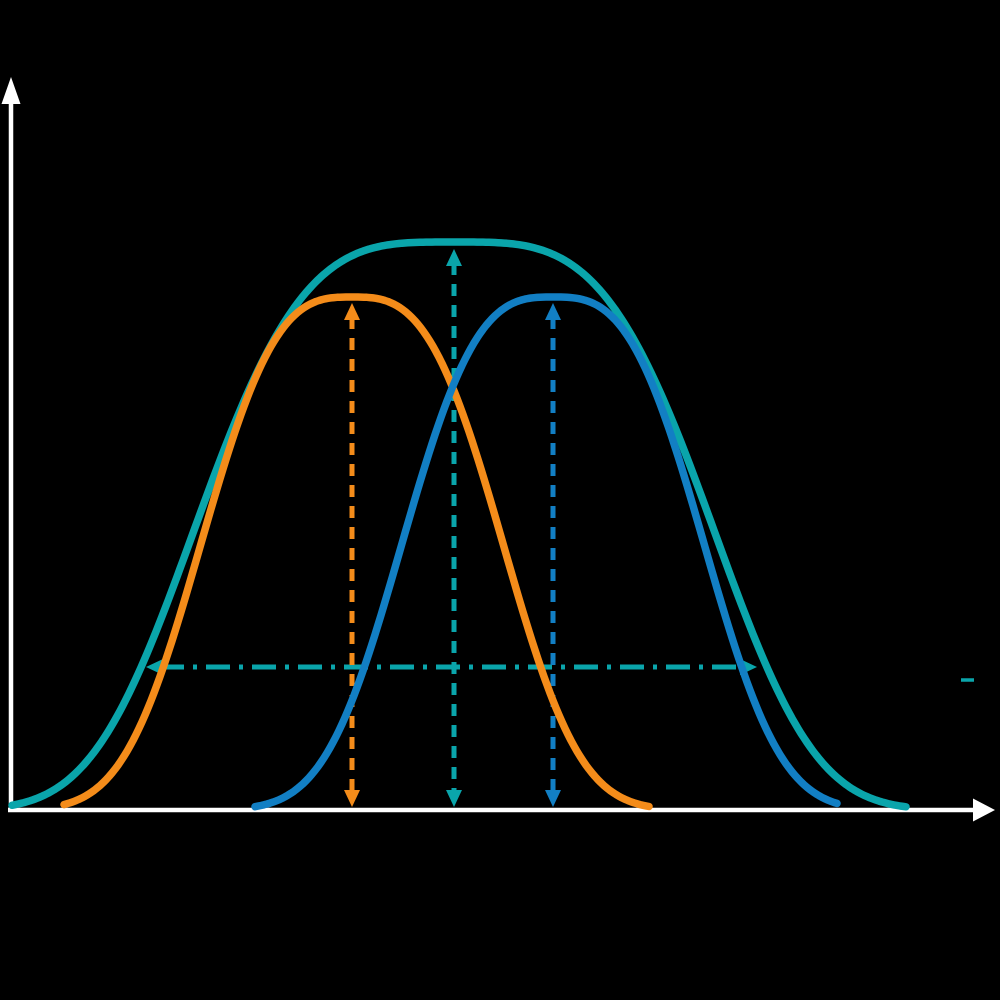 Image resolution: width=1000 pixels, height=1000 pixels. I want to click on peak-height-arrow-center, so click(454, 528).